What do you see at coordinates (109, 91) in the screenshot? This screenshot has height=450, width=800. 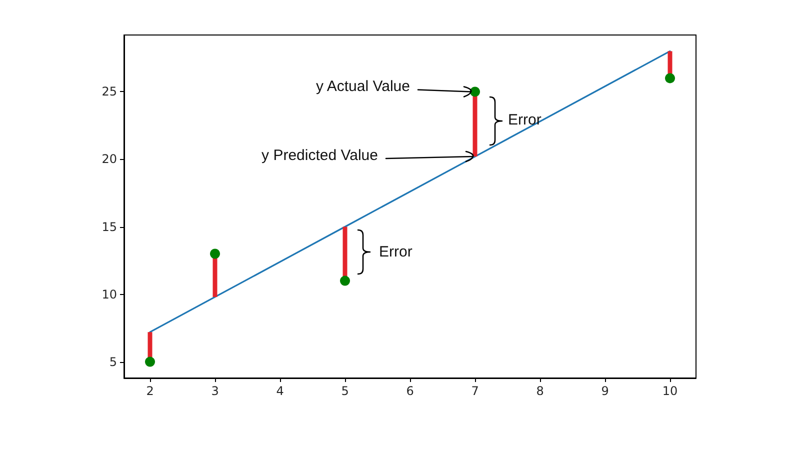 I see `y-tick-label: 25` at bounding box center [109, 91].